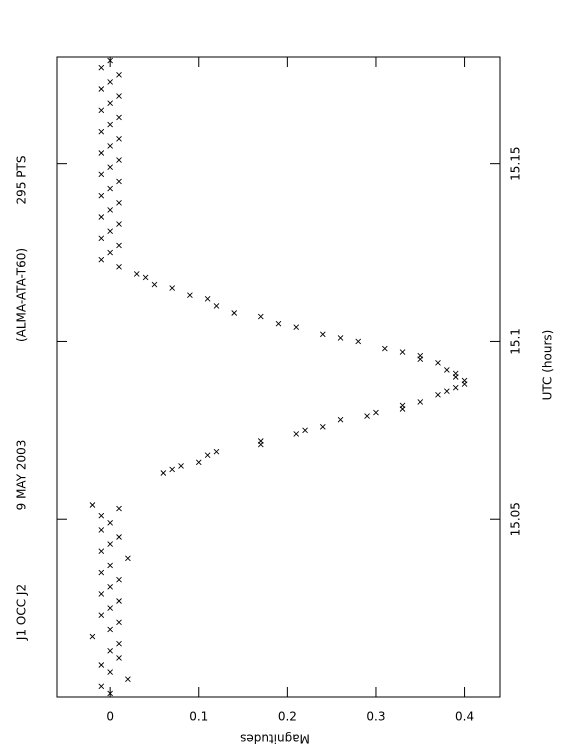 This screenshot has height=756, width=562. Describe the element at coordinates (287, 717) in the screenshot. I see `y-tick-label: 0.2` at that location.